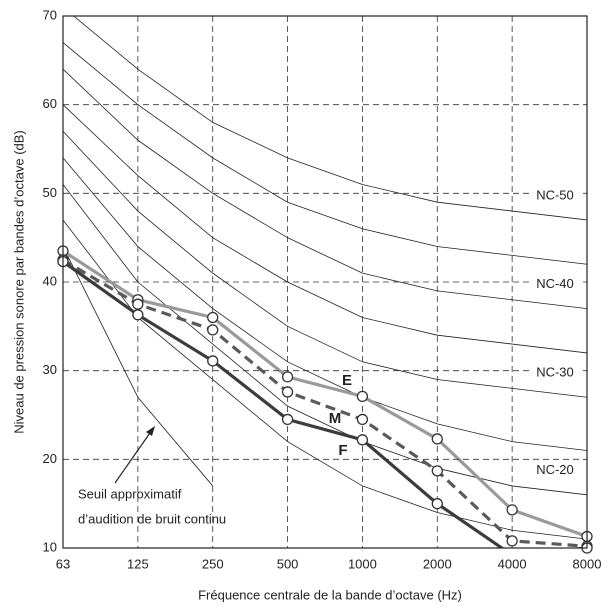 This screenshot has height=609, width=607. I want to click on y-tick-label: 70, so click(50, 14).